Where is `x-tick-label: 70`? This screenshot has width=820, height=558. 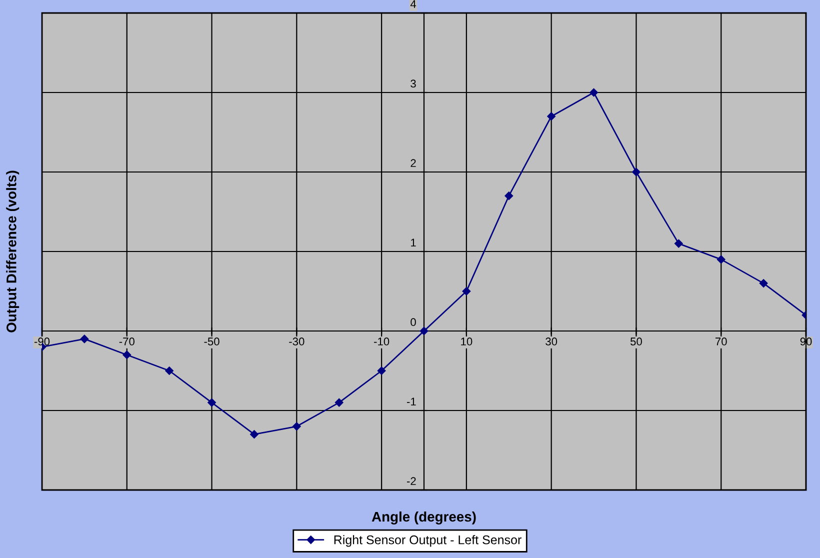
x-tick-label: 70 is located at coordinates (721, 342).